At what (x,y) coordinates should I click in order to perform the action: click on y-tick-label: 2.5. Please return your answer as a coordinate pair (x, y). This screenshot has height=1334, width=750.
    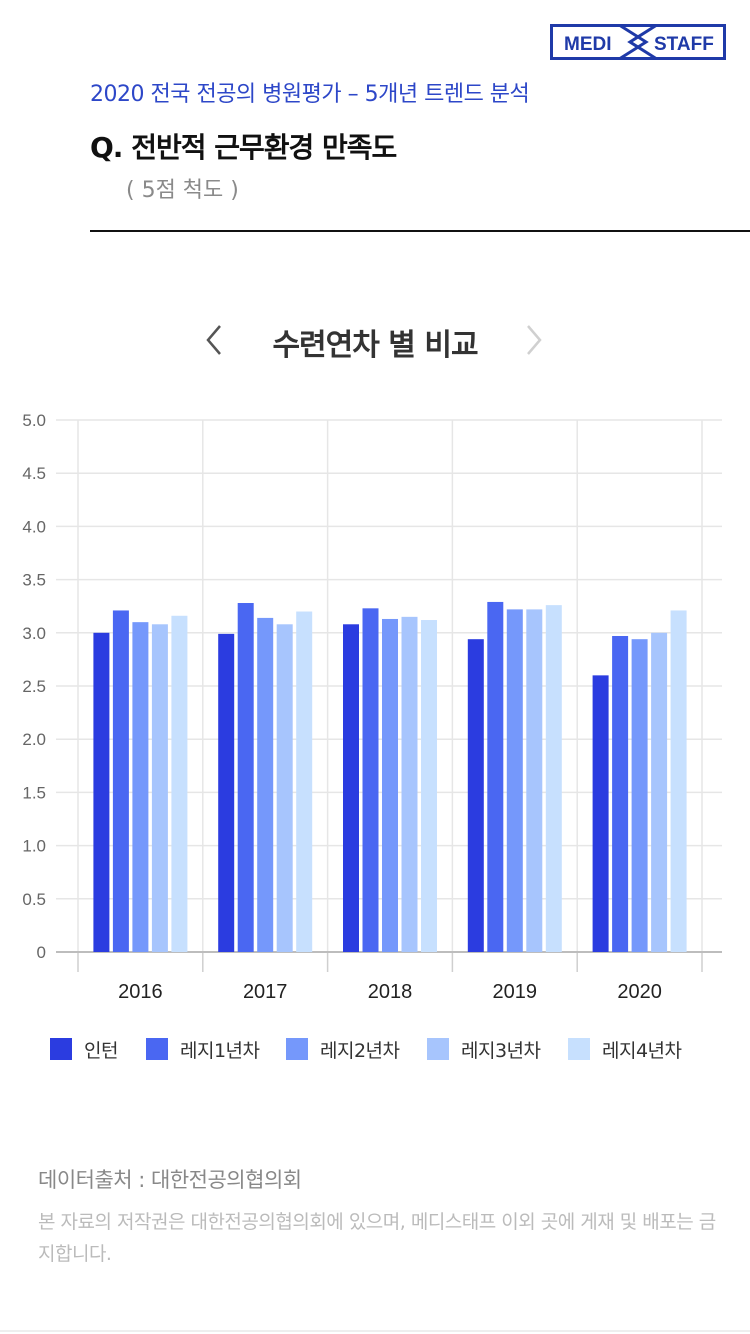
    Looking at the image, I should click on (34, 686).